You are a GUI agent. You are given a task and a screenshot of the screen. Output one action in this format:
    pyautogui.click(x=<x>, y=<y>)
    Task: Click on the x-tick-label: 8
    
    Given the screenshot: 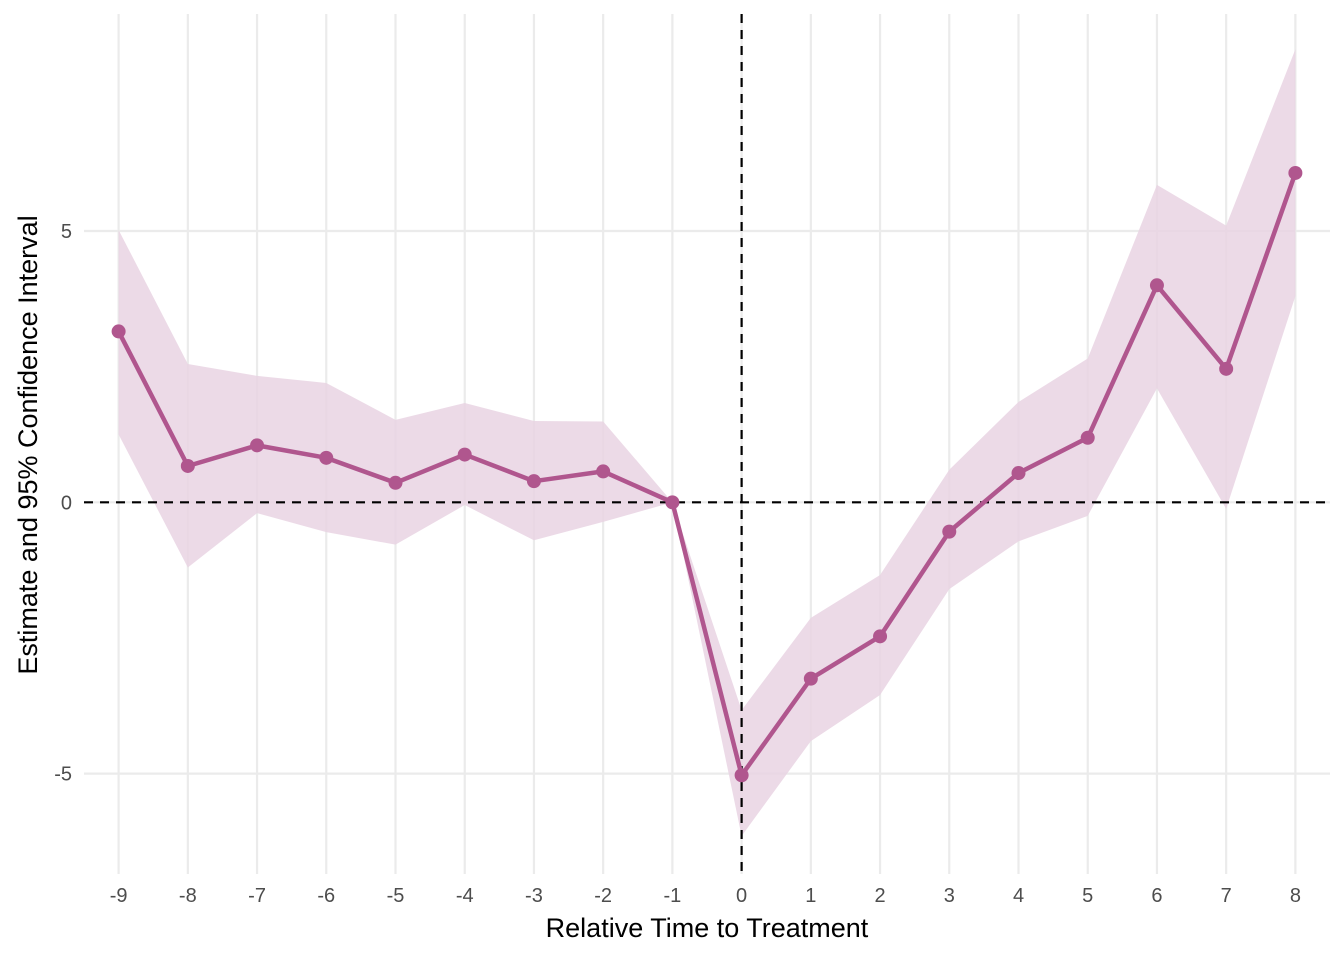 What is the action you would take?
    pyautogui.click(x=1295, y=896)
    